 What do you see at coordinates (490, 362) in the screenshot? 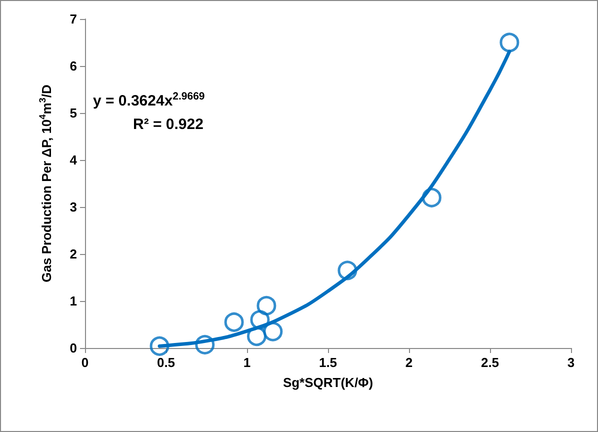
I see `x-tick-label: 2.5` at bounding box center [490, 362].